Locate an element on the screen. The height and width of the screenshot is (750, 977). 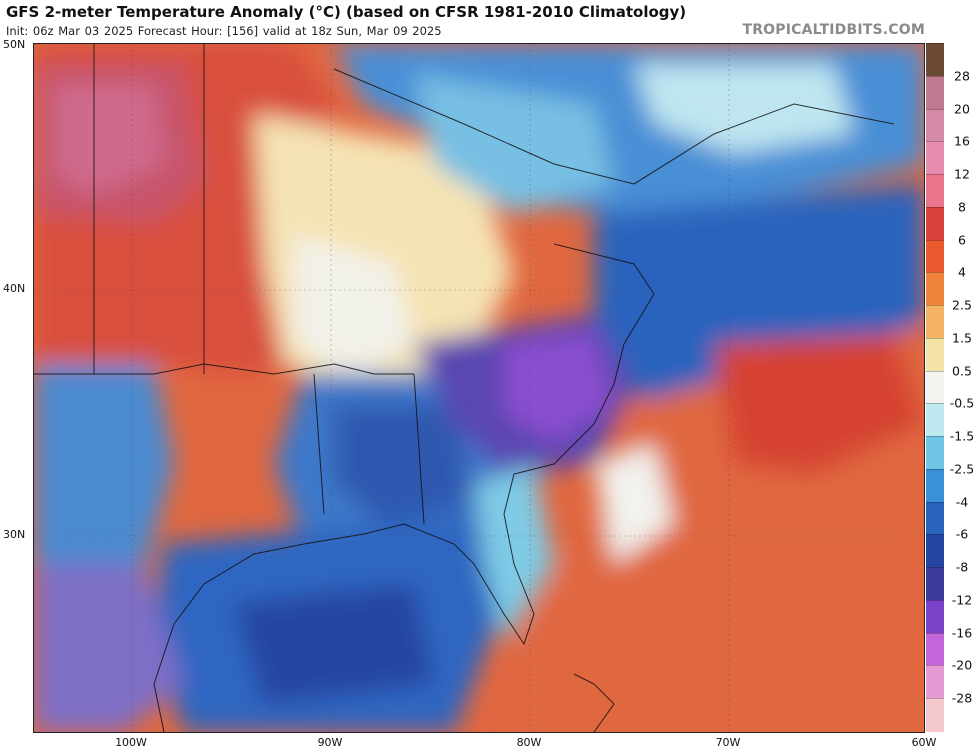
colorbar-label: 28 is located at coordinates (962, 76).